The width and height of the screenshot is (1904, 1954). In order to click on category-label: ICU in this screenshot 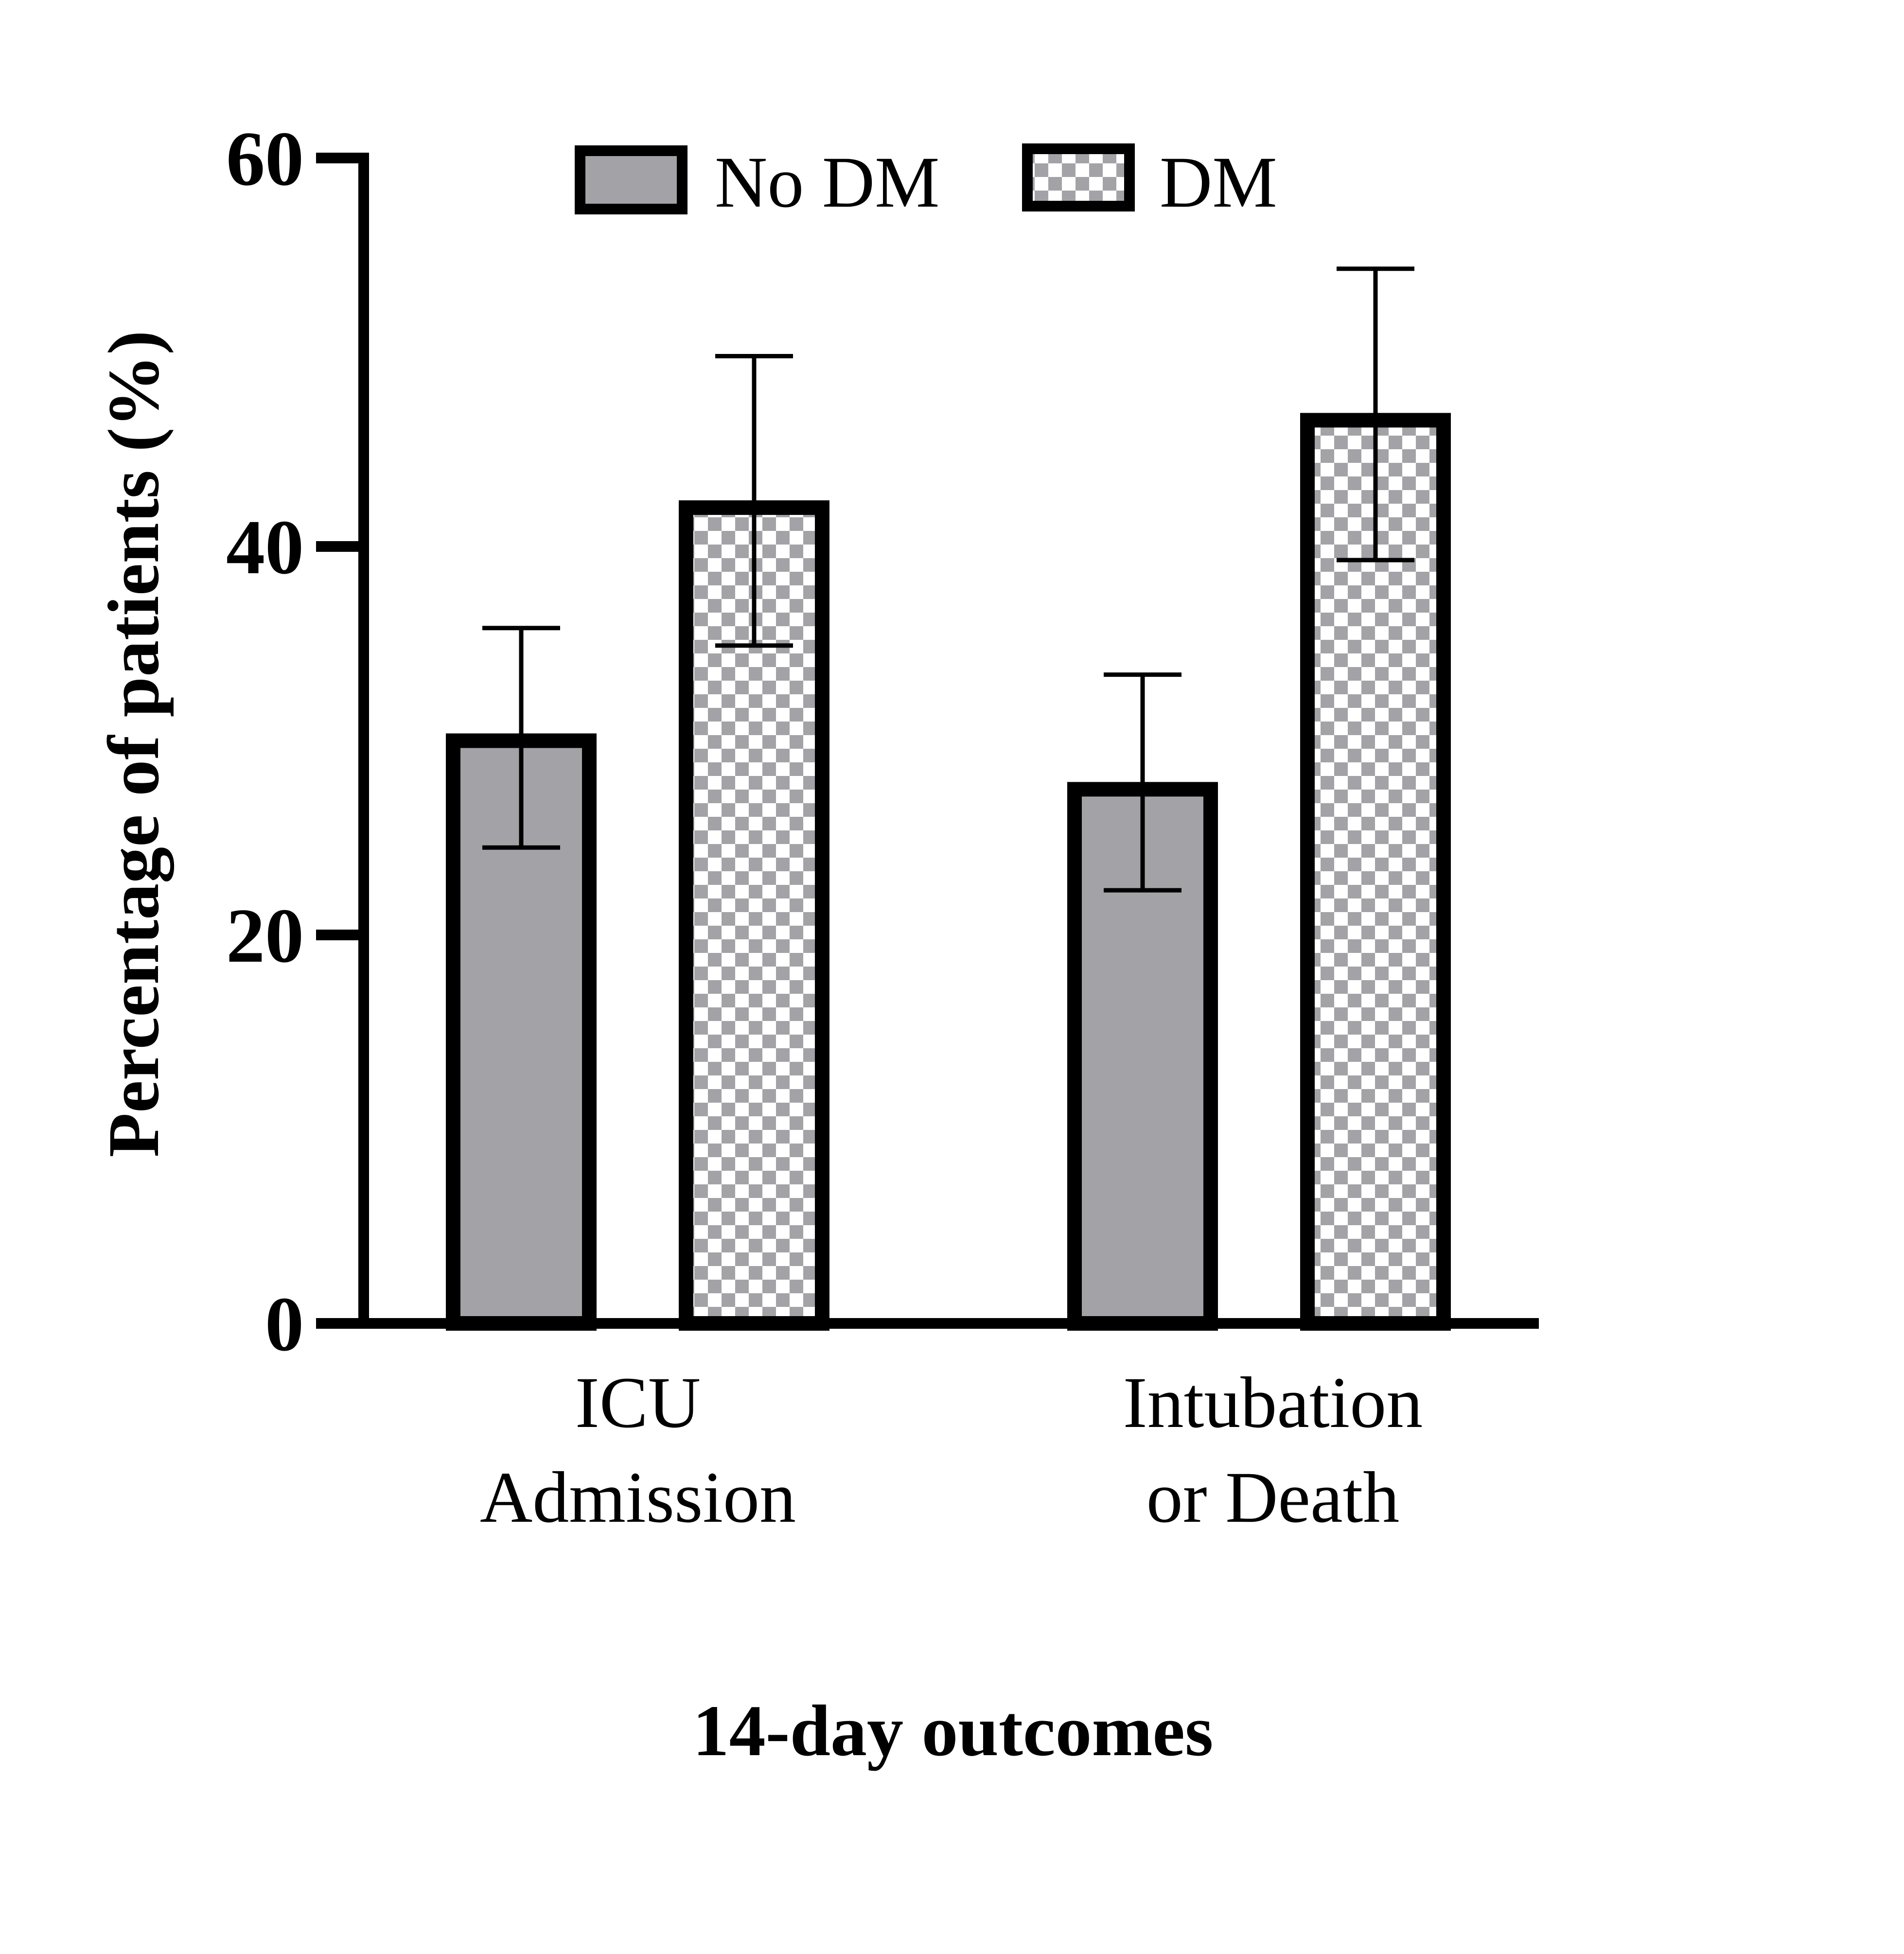, I will do `click(638, 1402)`.